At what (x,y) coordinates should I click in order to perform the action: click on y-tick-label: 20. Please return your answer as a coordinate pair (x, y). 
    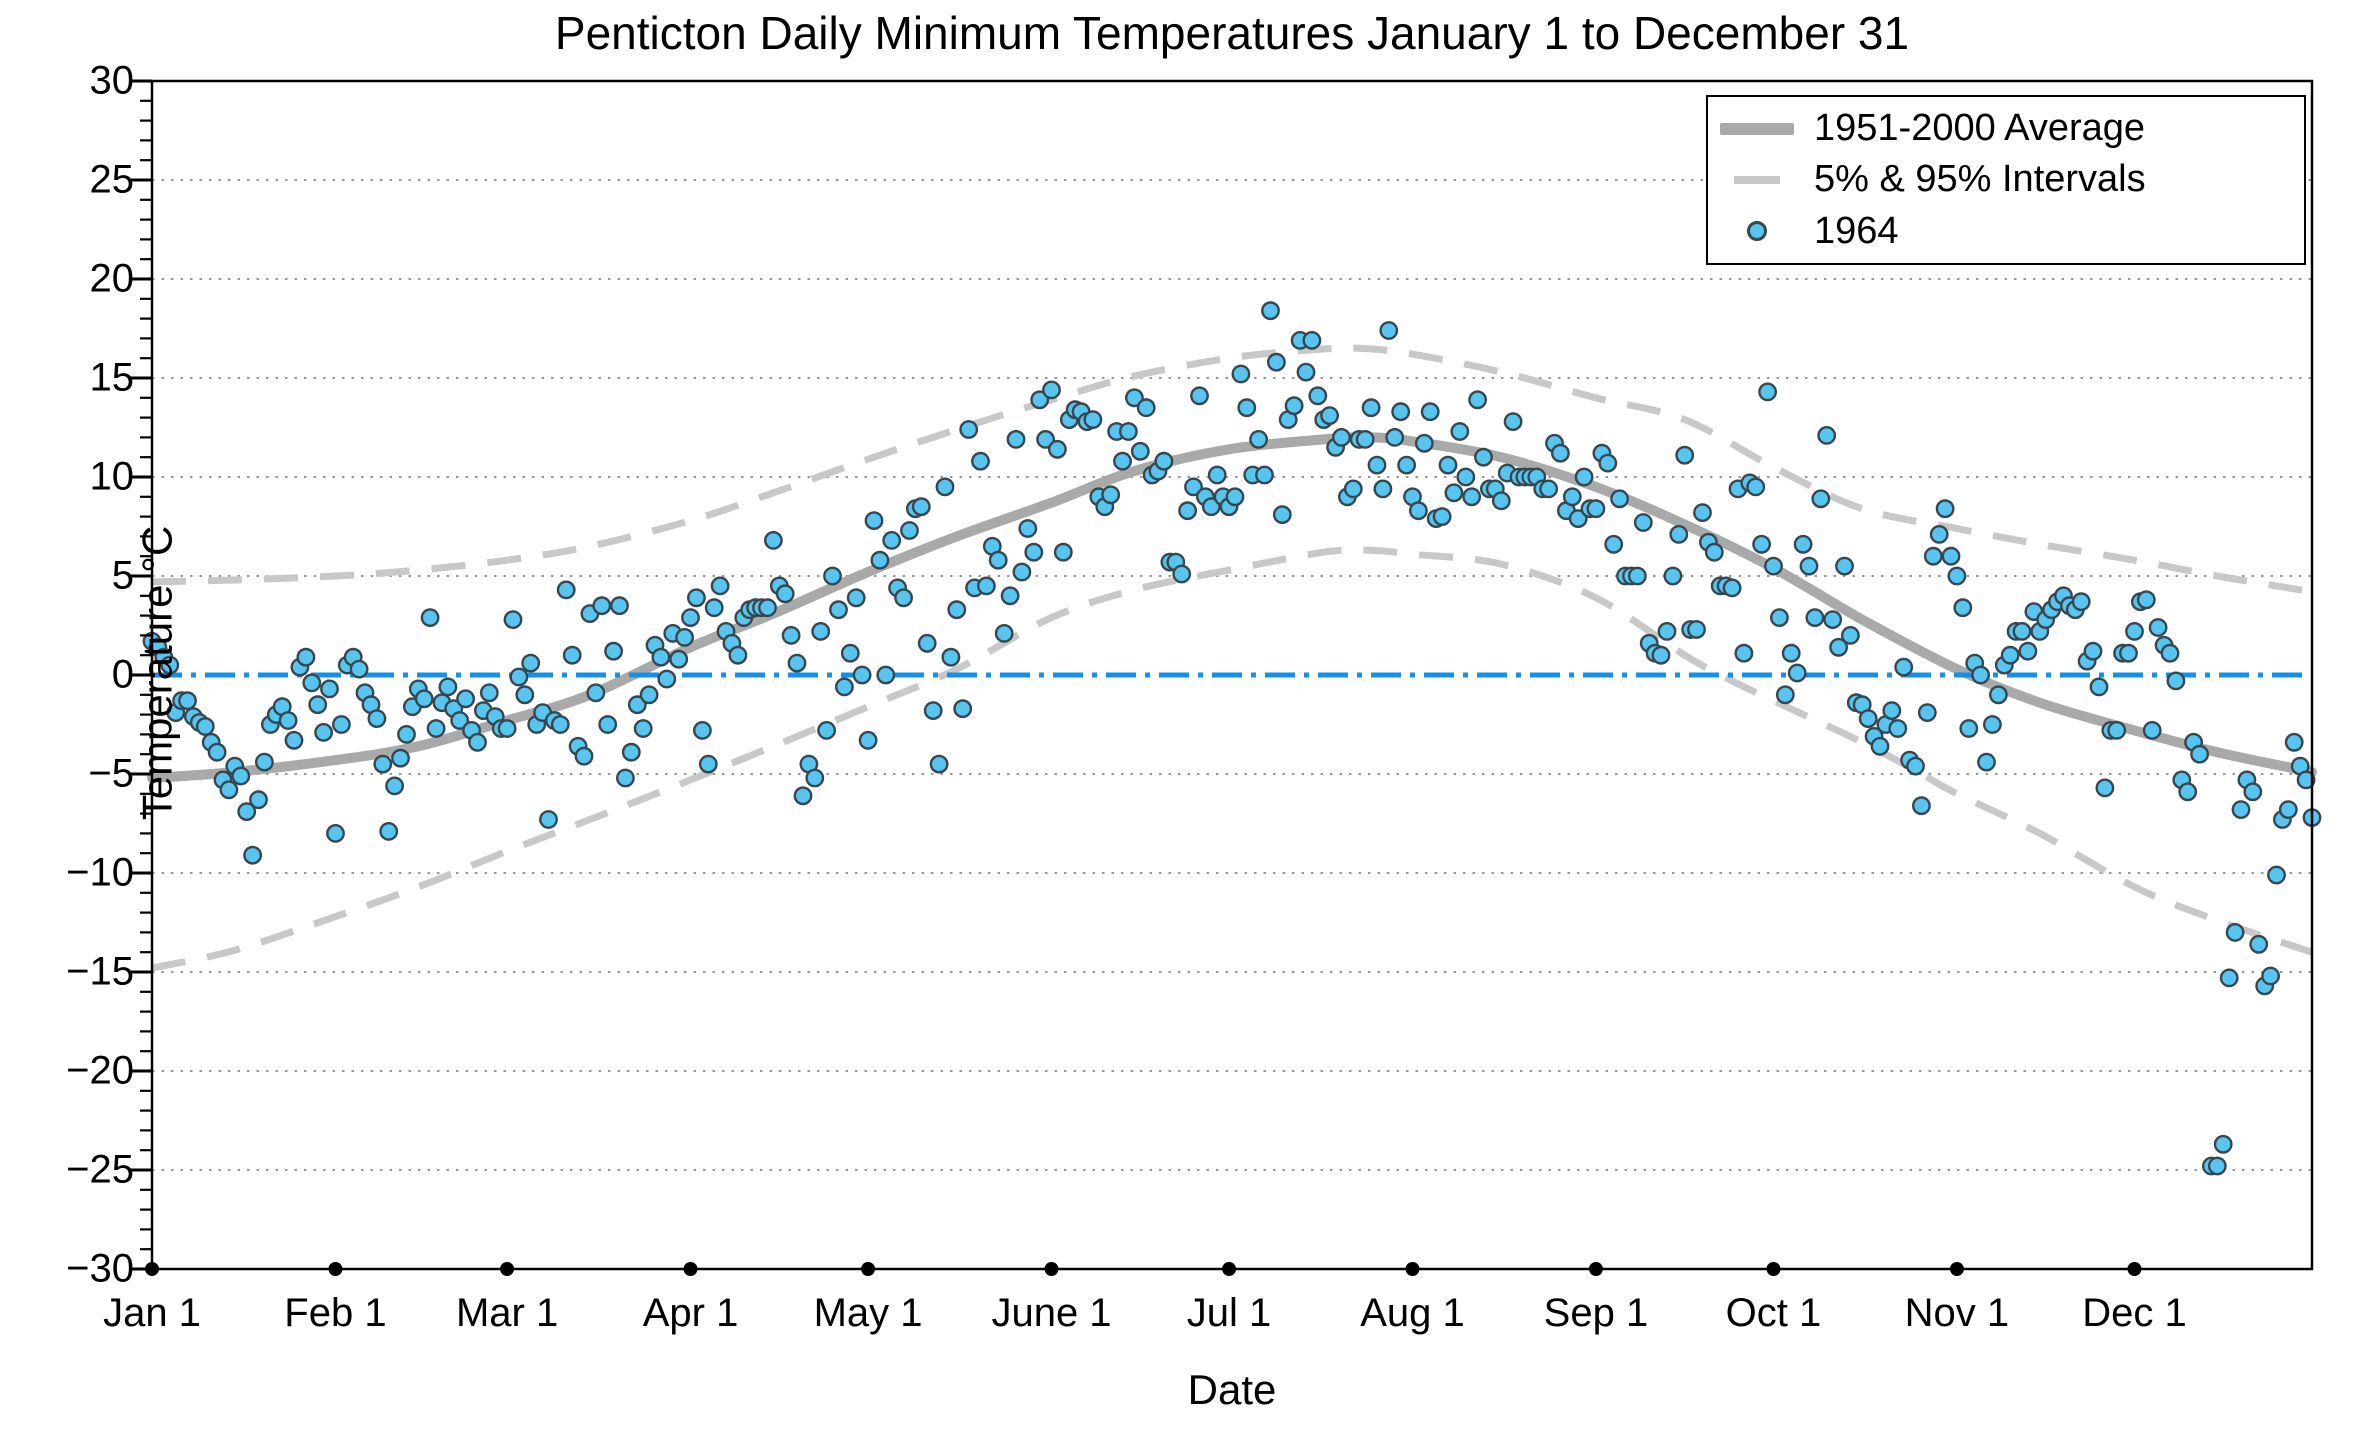
    Looking at the image, I should click on (112, 278).